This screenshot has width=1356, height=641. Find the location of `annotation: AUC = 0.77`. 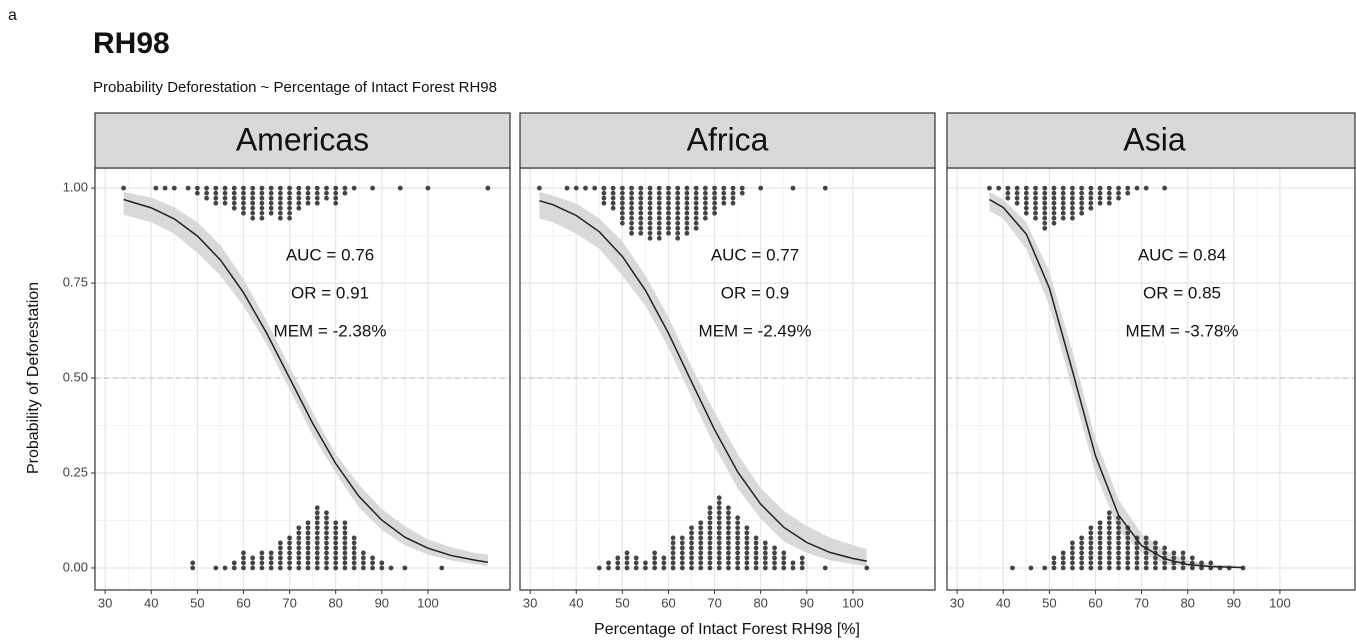

annotation: AUC = 0.77 is located at coordinates (755, 254).